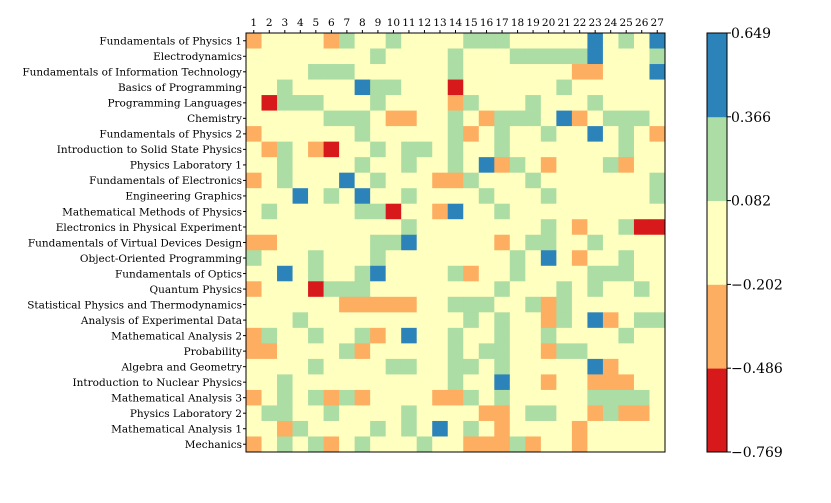  I want to click on column-tick-label: 27, so click(657, 23).